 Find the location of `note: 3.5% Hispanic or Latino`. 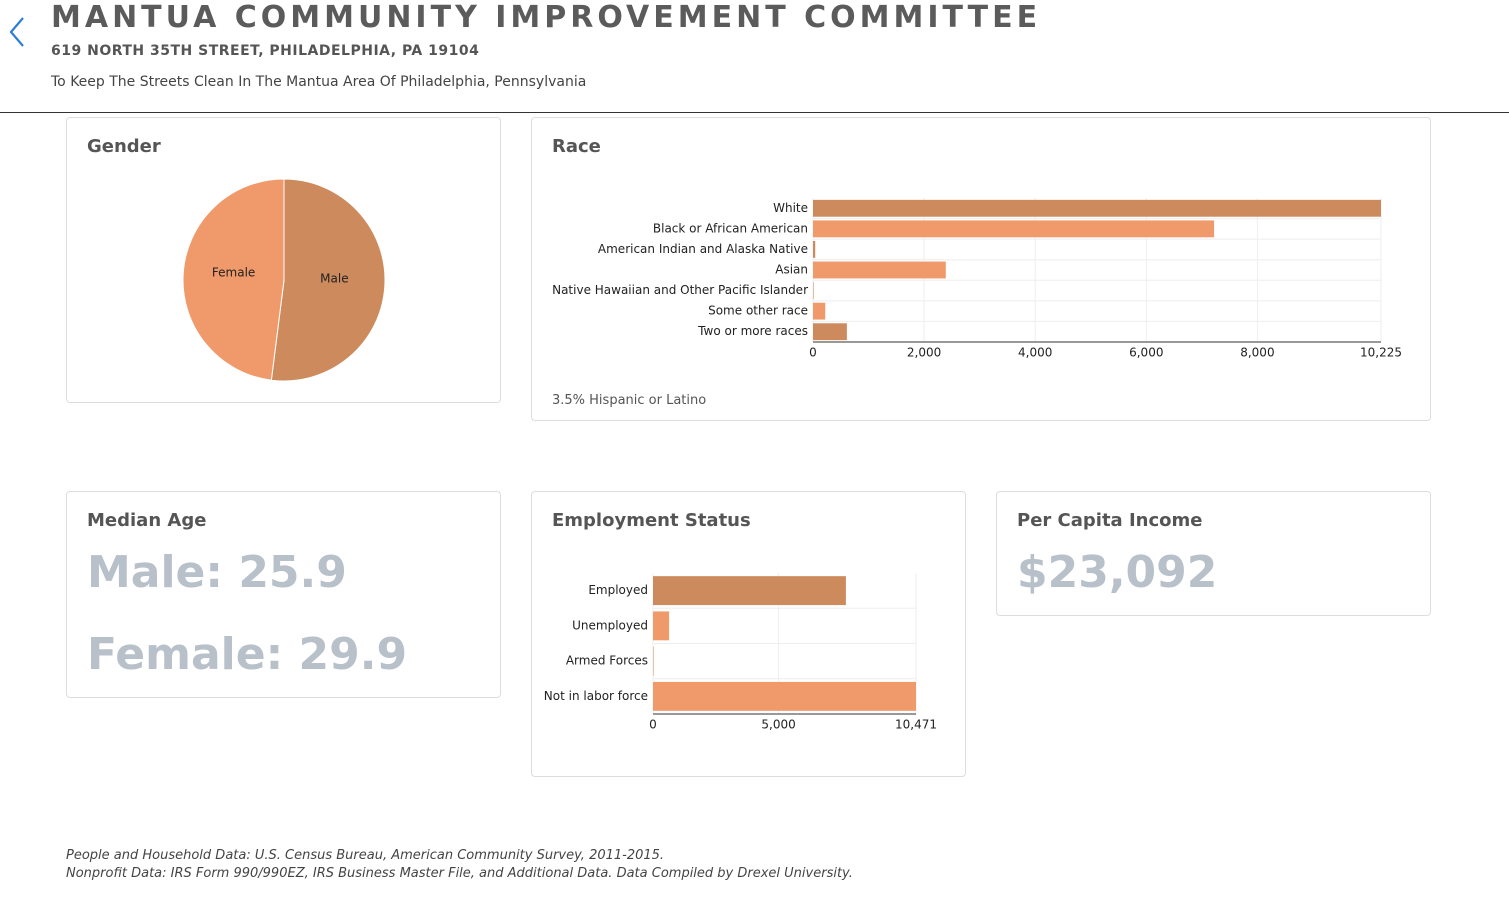

note: 3.5% Hispanic or Latino is located at coordinates (629, 400).